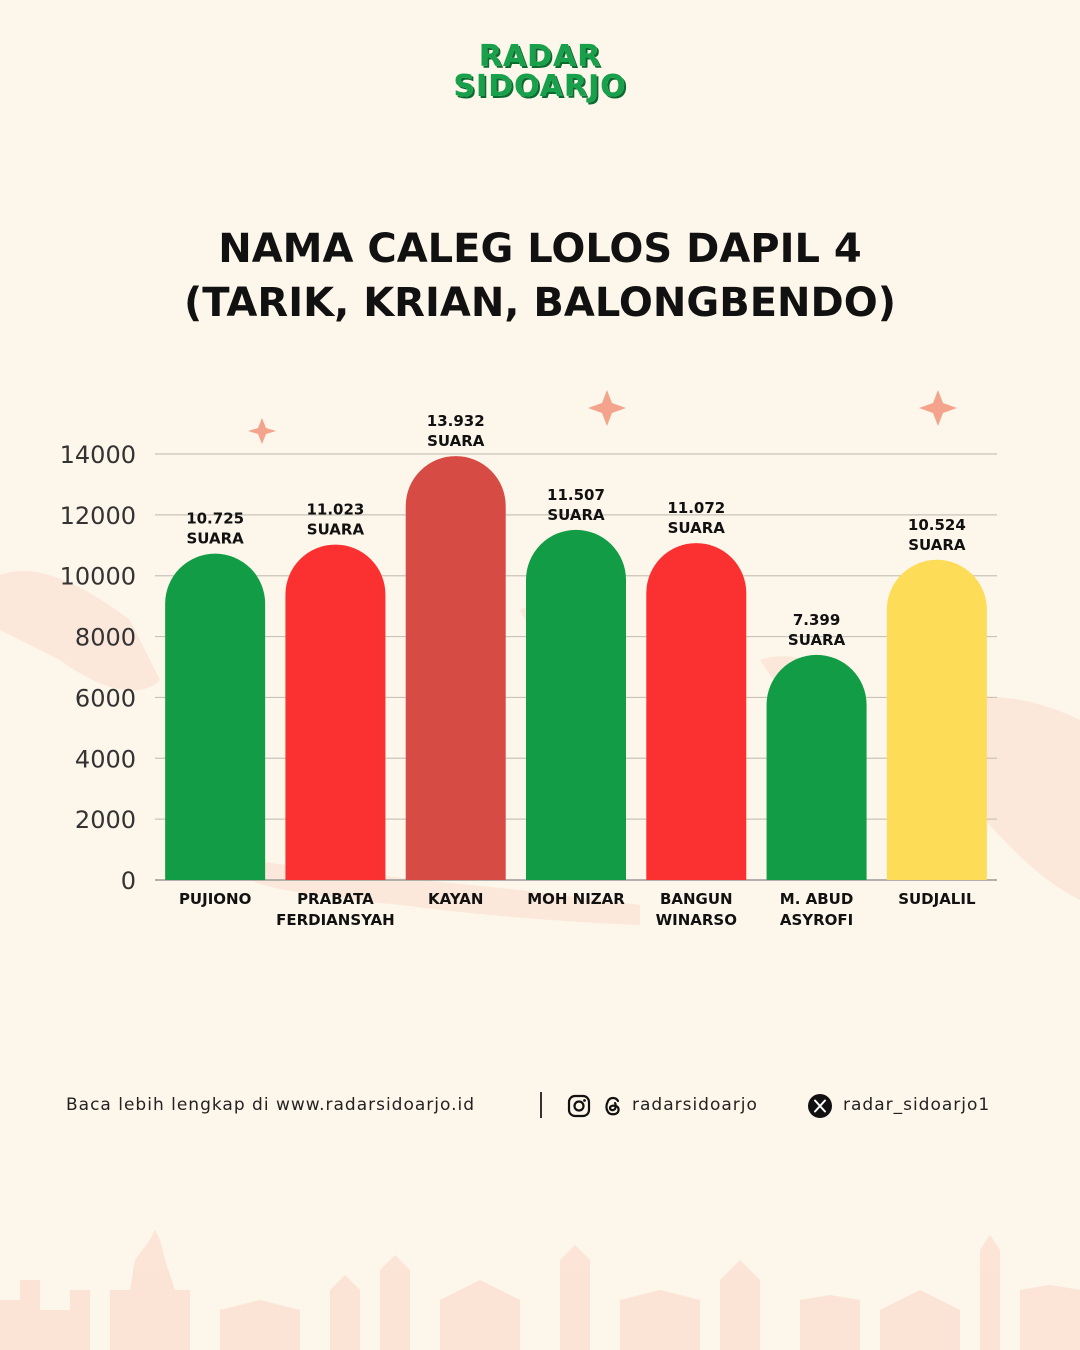  I want to click on data-label: 7.399, so click(816, 620).